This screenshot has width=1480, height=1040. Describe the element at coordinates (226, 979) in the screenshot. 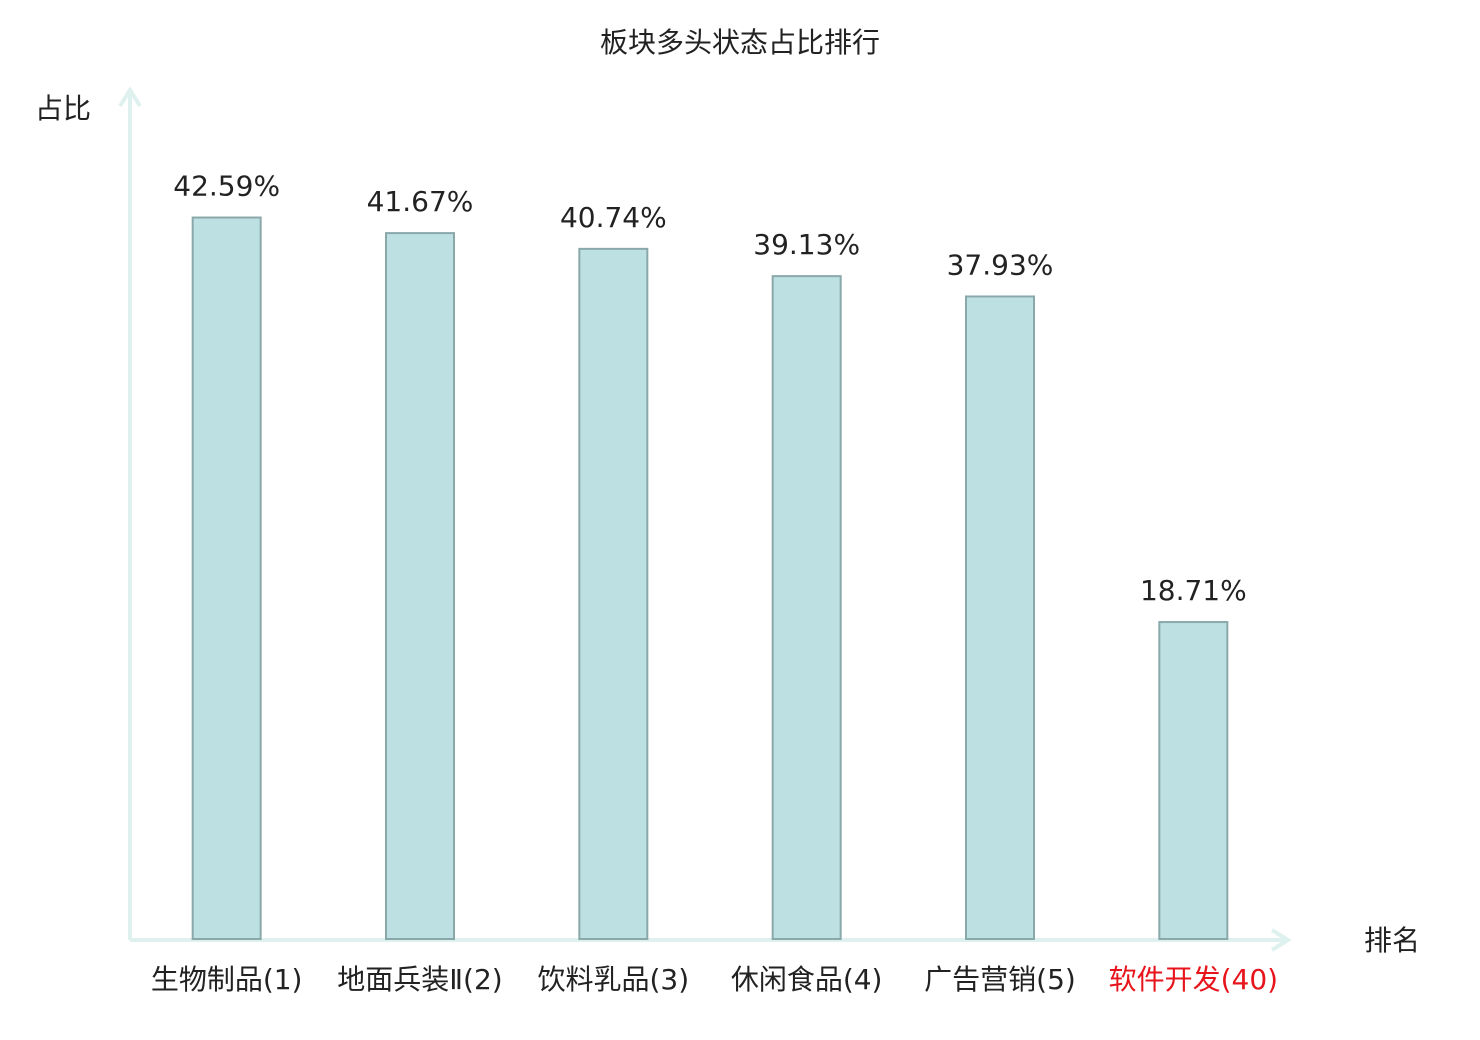

I see `x-tick-label: 生物制品(1)` at that location.